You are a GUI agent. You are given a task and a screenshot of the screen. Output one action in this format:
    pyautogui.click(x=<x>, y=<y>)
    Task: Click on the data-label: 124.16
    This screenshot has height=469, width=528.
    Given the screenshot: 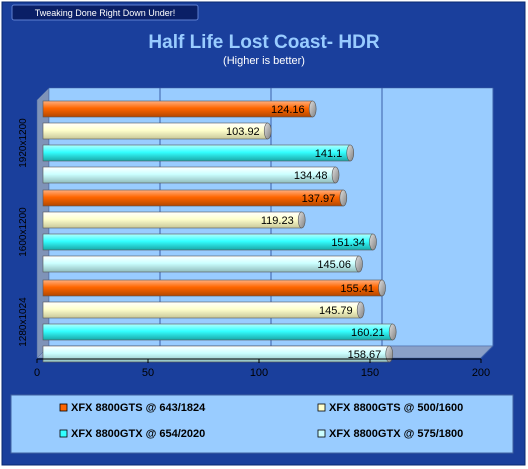 What is the action you would take?
    pyautogui.click(x=288, y=110)
    